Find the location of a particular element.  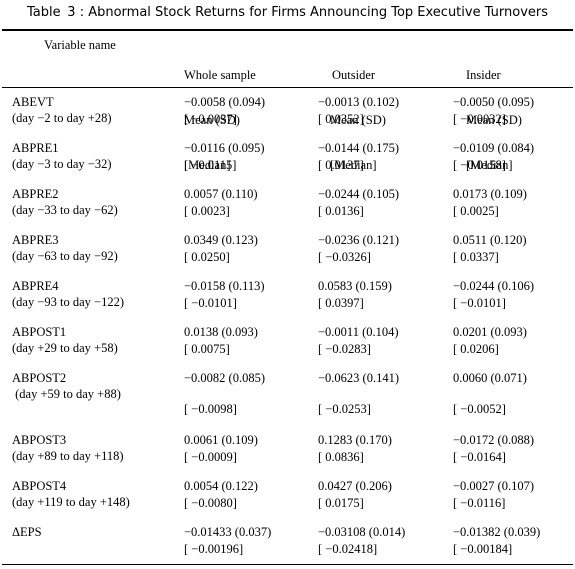

cell-median: [ −0.02418] is located at coordinates (348, 549).